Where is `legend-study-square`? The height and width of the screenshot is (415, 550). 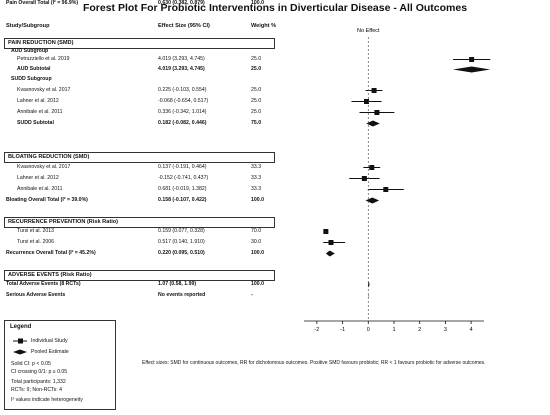
legend-study-square is located at coordinates (20, 341).